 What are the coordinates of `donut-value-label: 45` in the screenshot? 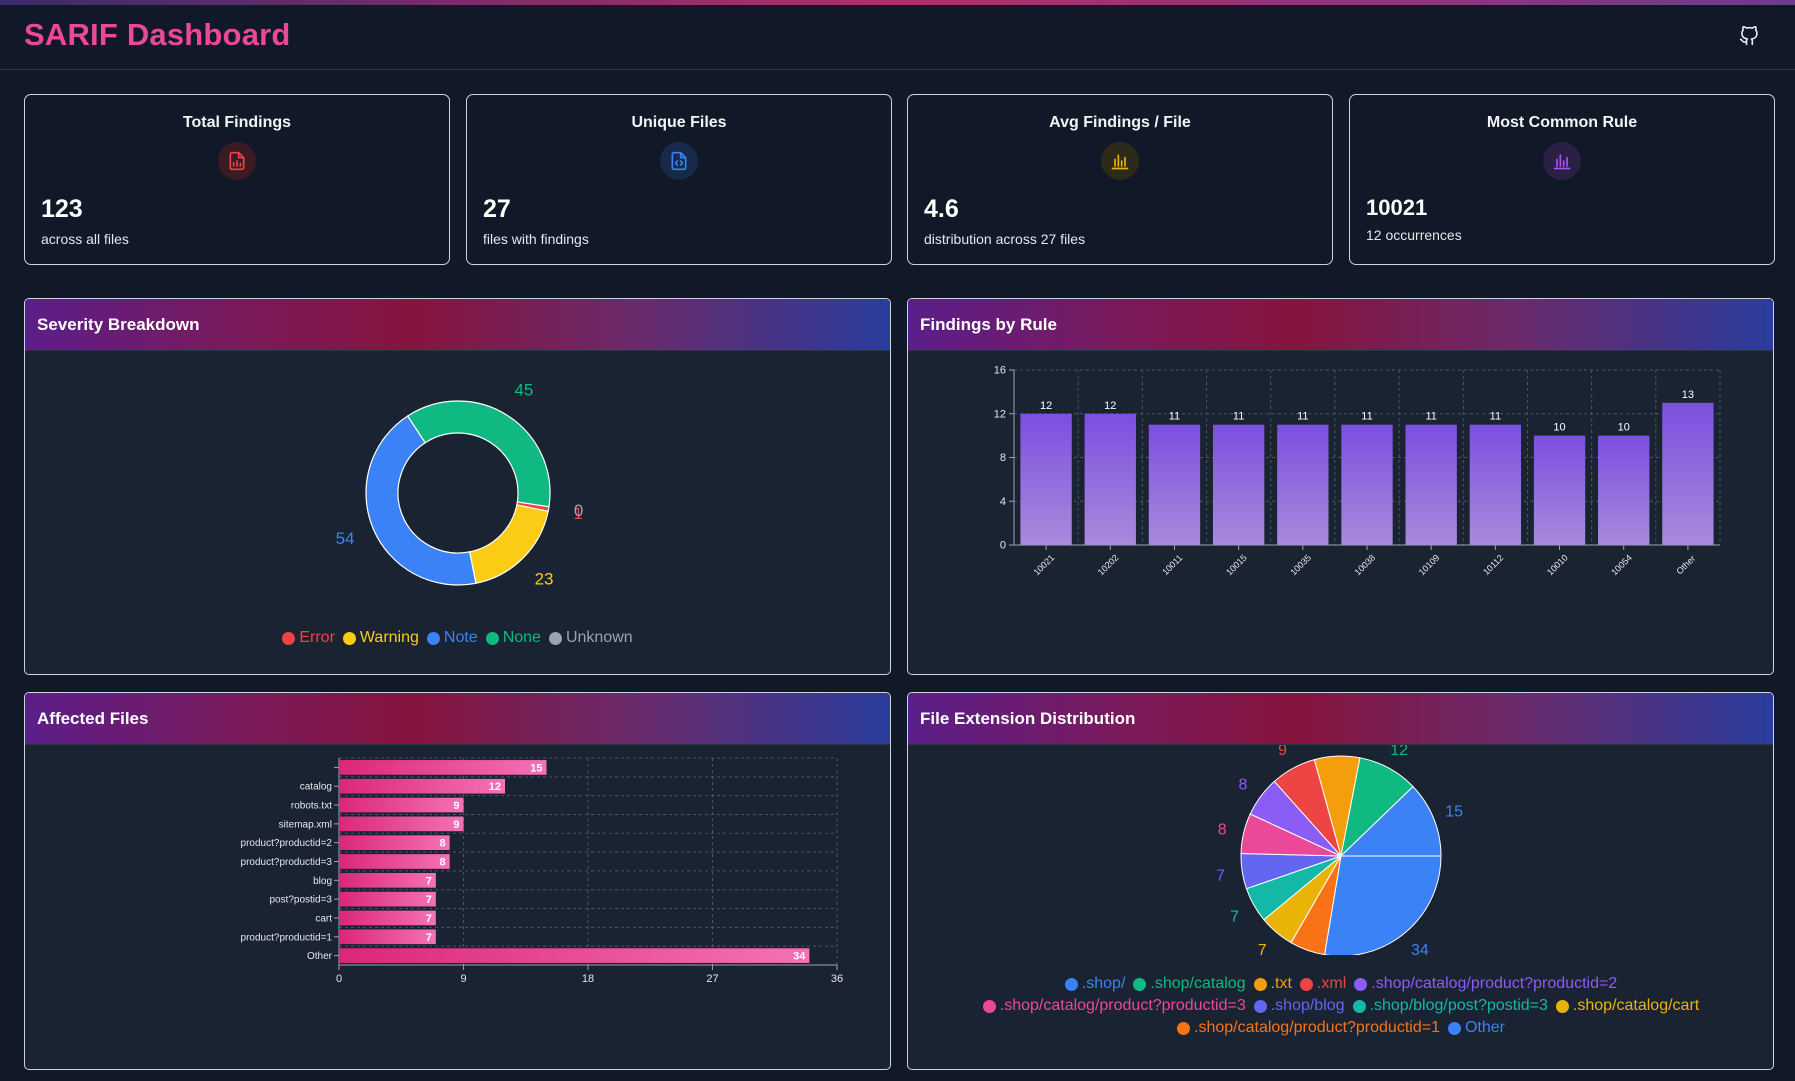 It's located at (523, 389).